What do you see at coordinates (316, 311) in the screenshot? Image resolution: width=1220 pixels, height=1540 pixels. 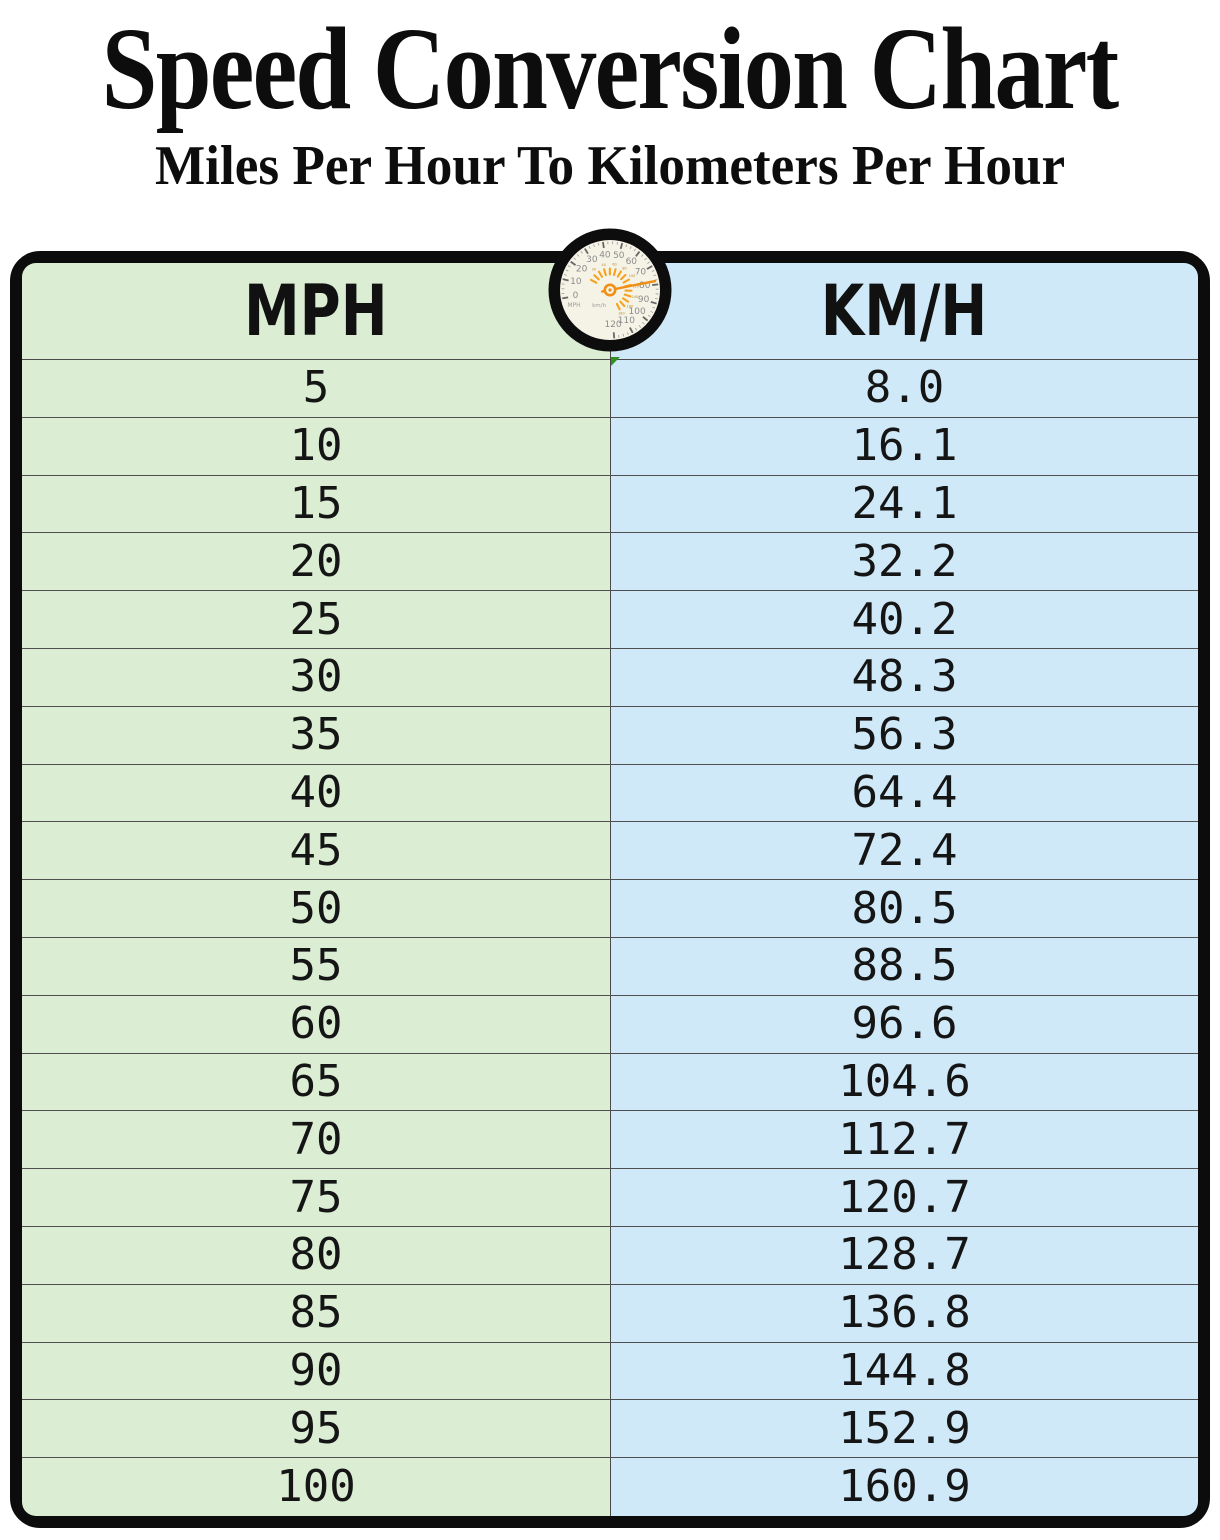 I see `mph-column-header: MPH` at bounding box center [316, 311].